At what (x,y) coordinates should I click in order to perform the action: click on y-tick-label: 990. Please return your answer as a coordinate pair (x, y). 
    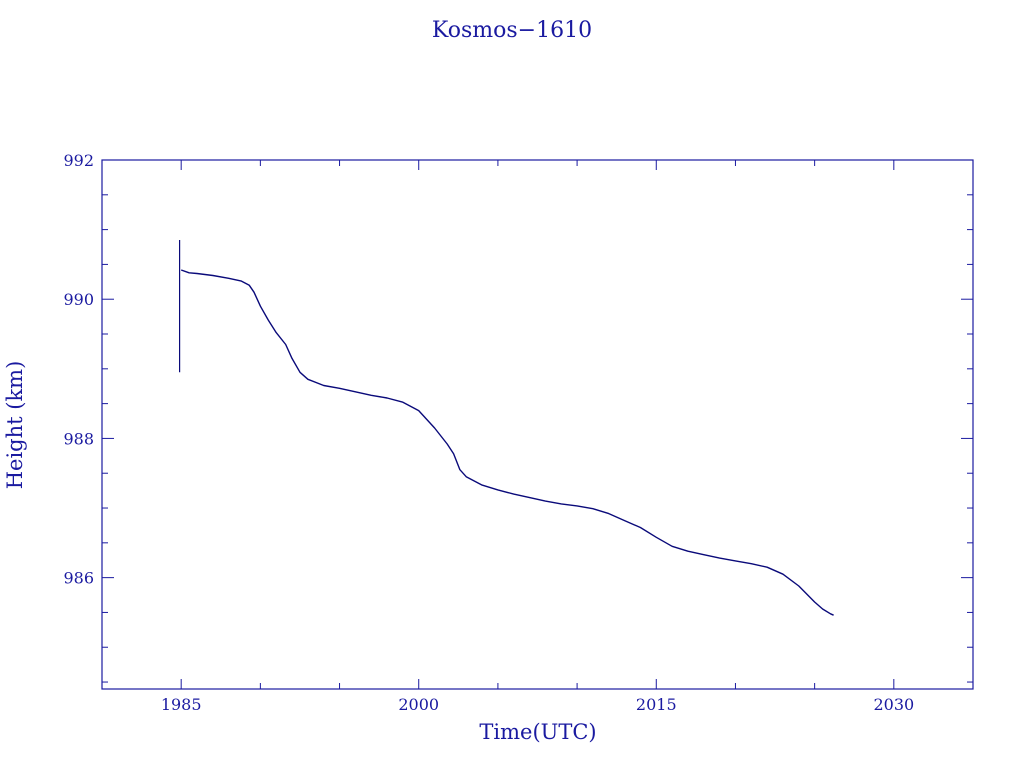
    Looking at the image, I should click on (78, 299).